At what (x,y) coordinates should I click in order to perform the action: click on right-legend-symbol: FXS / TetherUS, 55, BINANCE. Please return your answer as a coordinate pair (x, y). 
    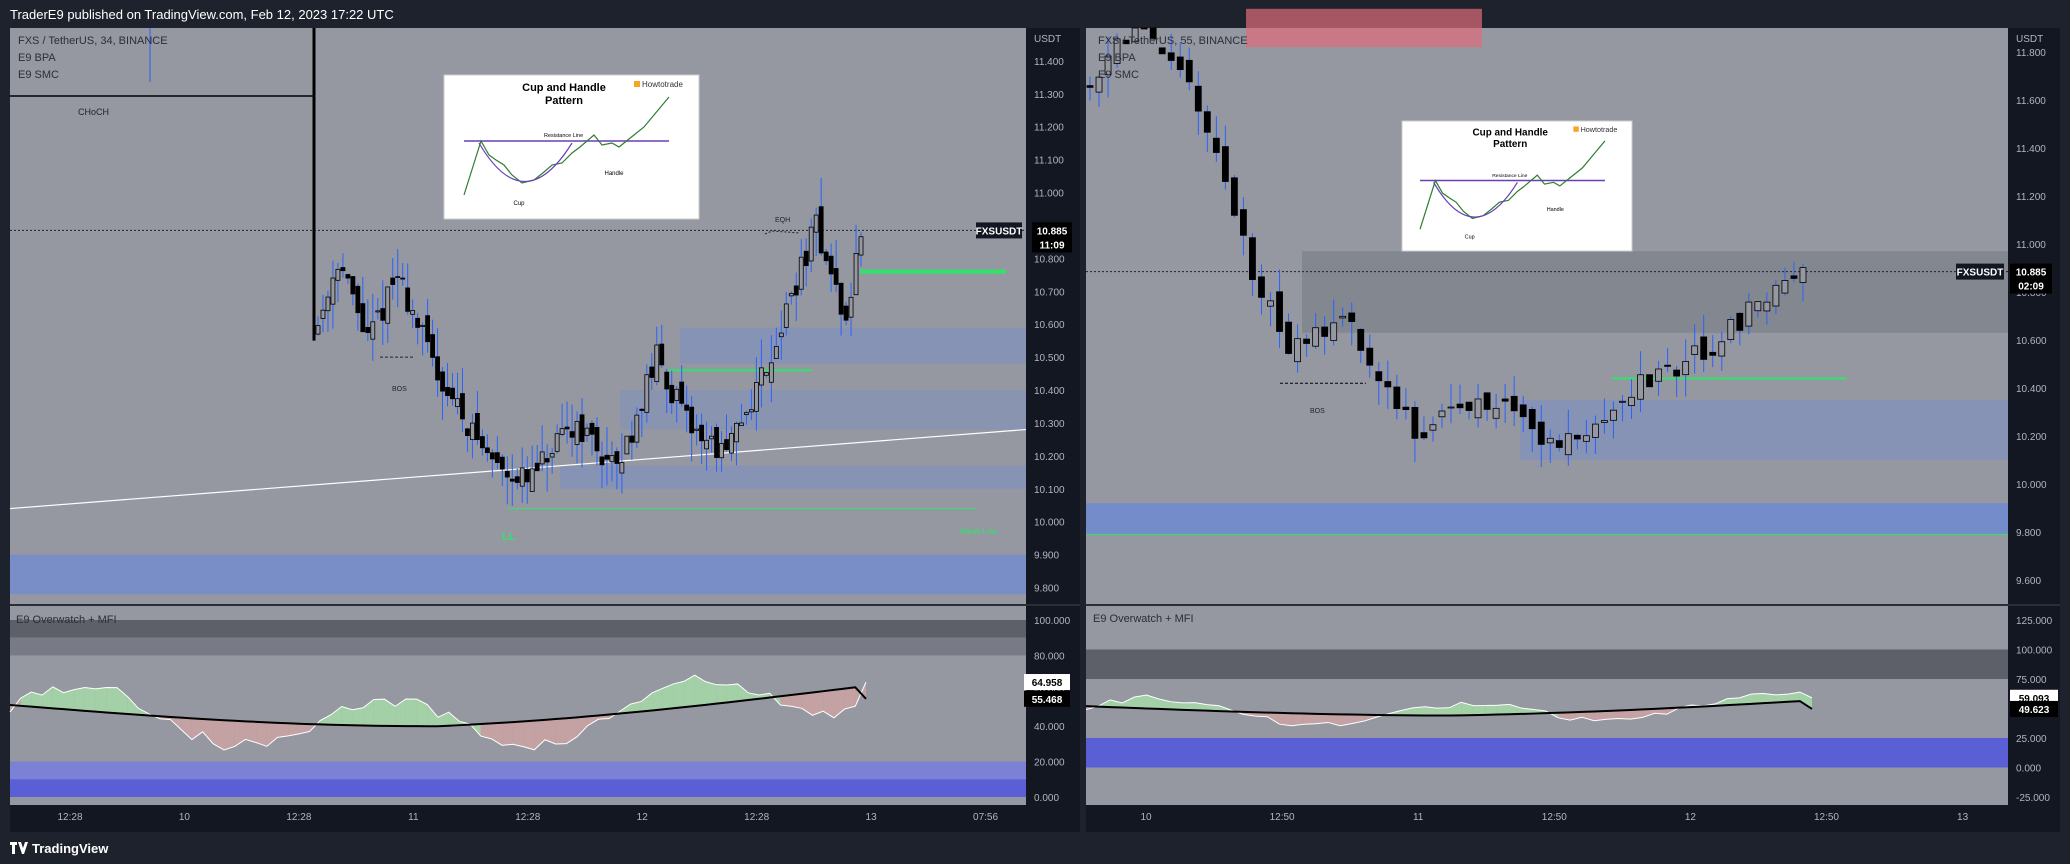
    Looking at the image, I should click on (1173, 41).